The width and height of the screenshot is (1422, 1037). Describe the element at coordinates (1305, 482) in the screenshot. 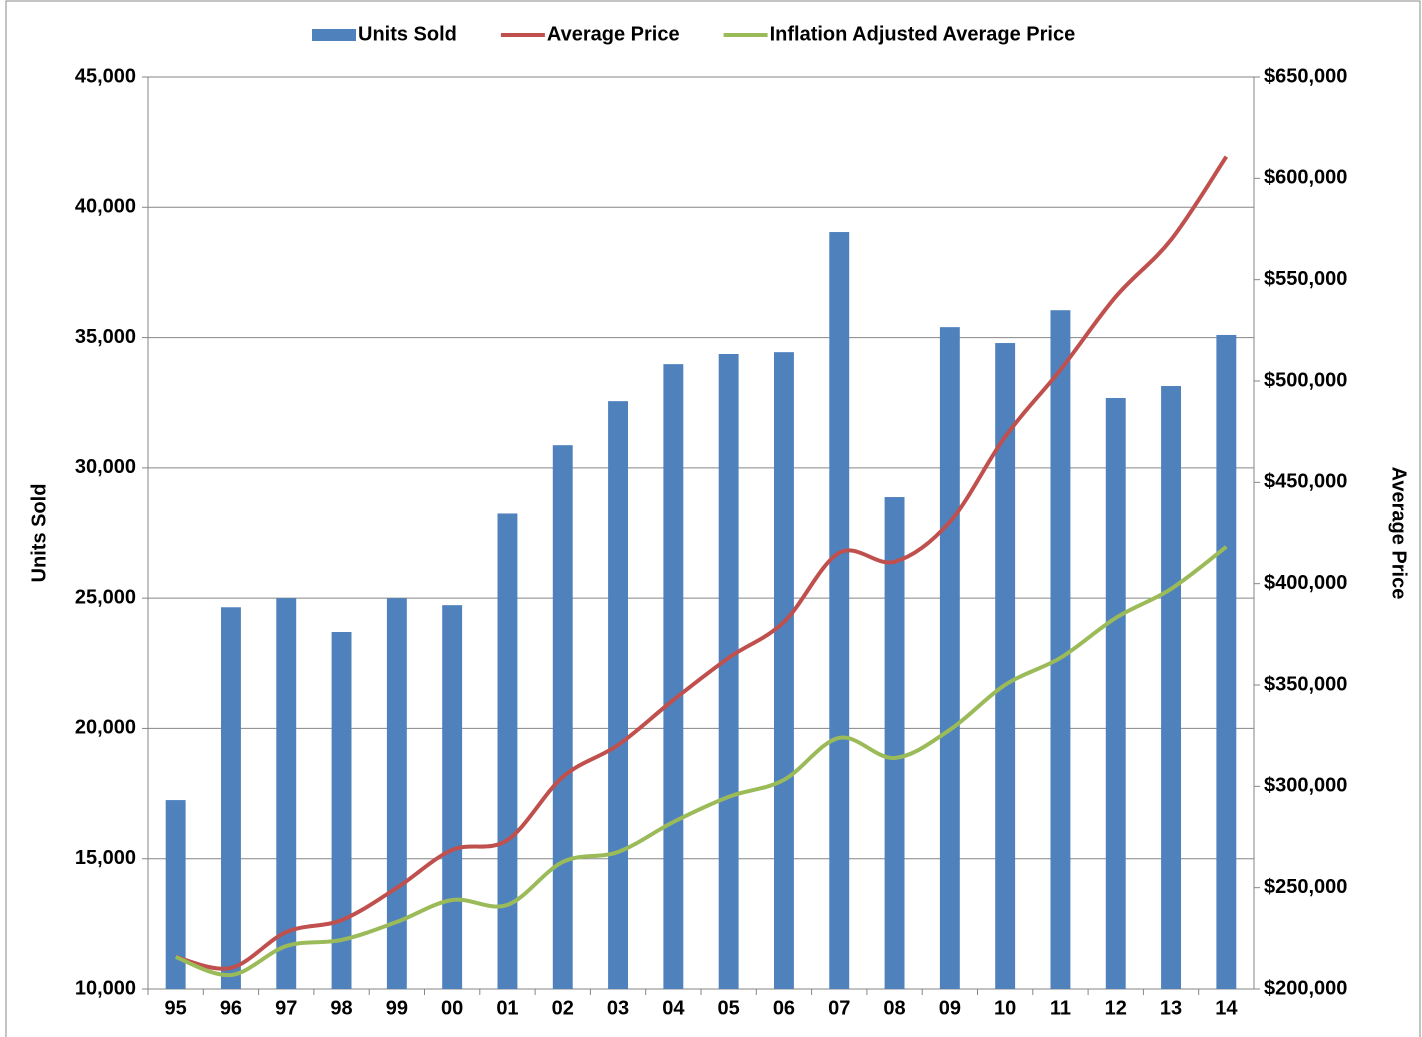

I see `y2-tick-label: $450,000` at that location.